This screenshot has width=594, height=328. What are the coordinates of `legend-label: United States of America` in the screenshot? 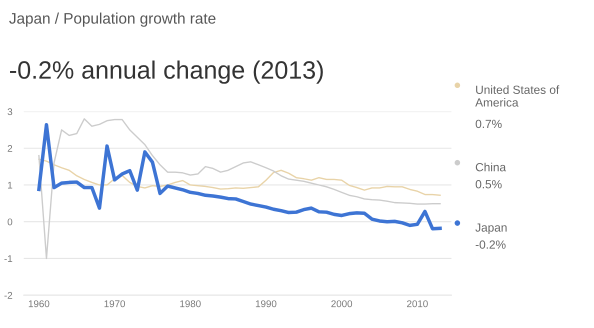 It's located at (517, 96).